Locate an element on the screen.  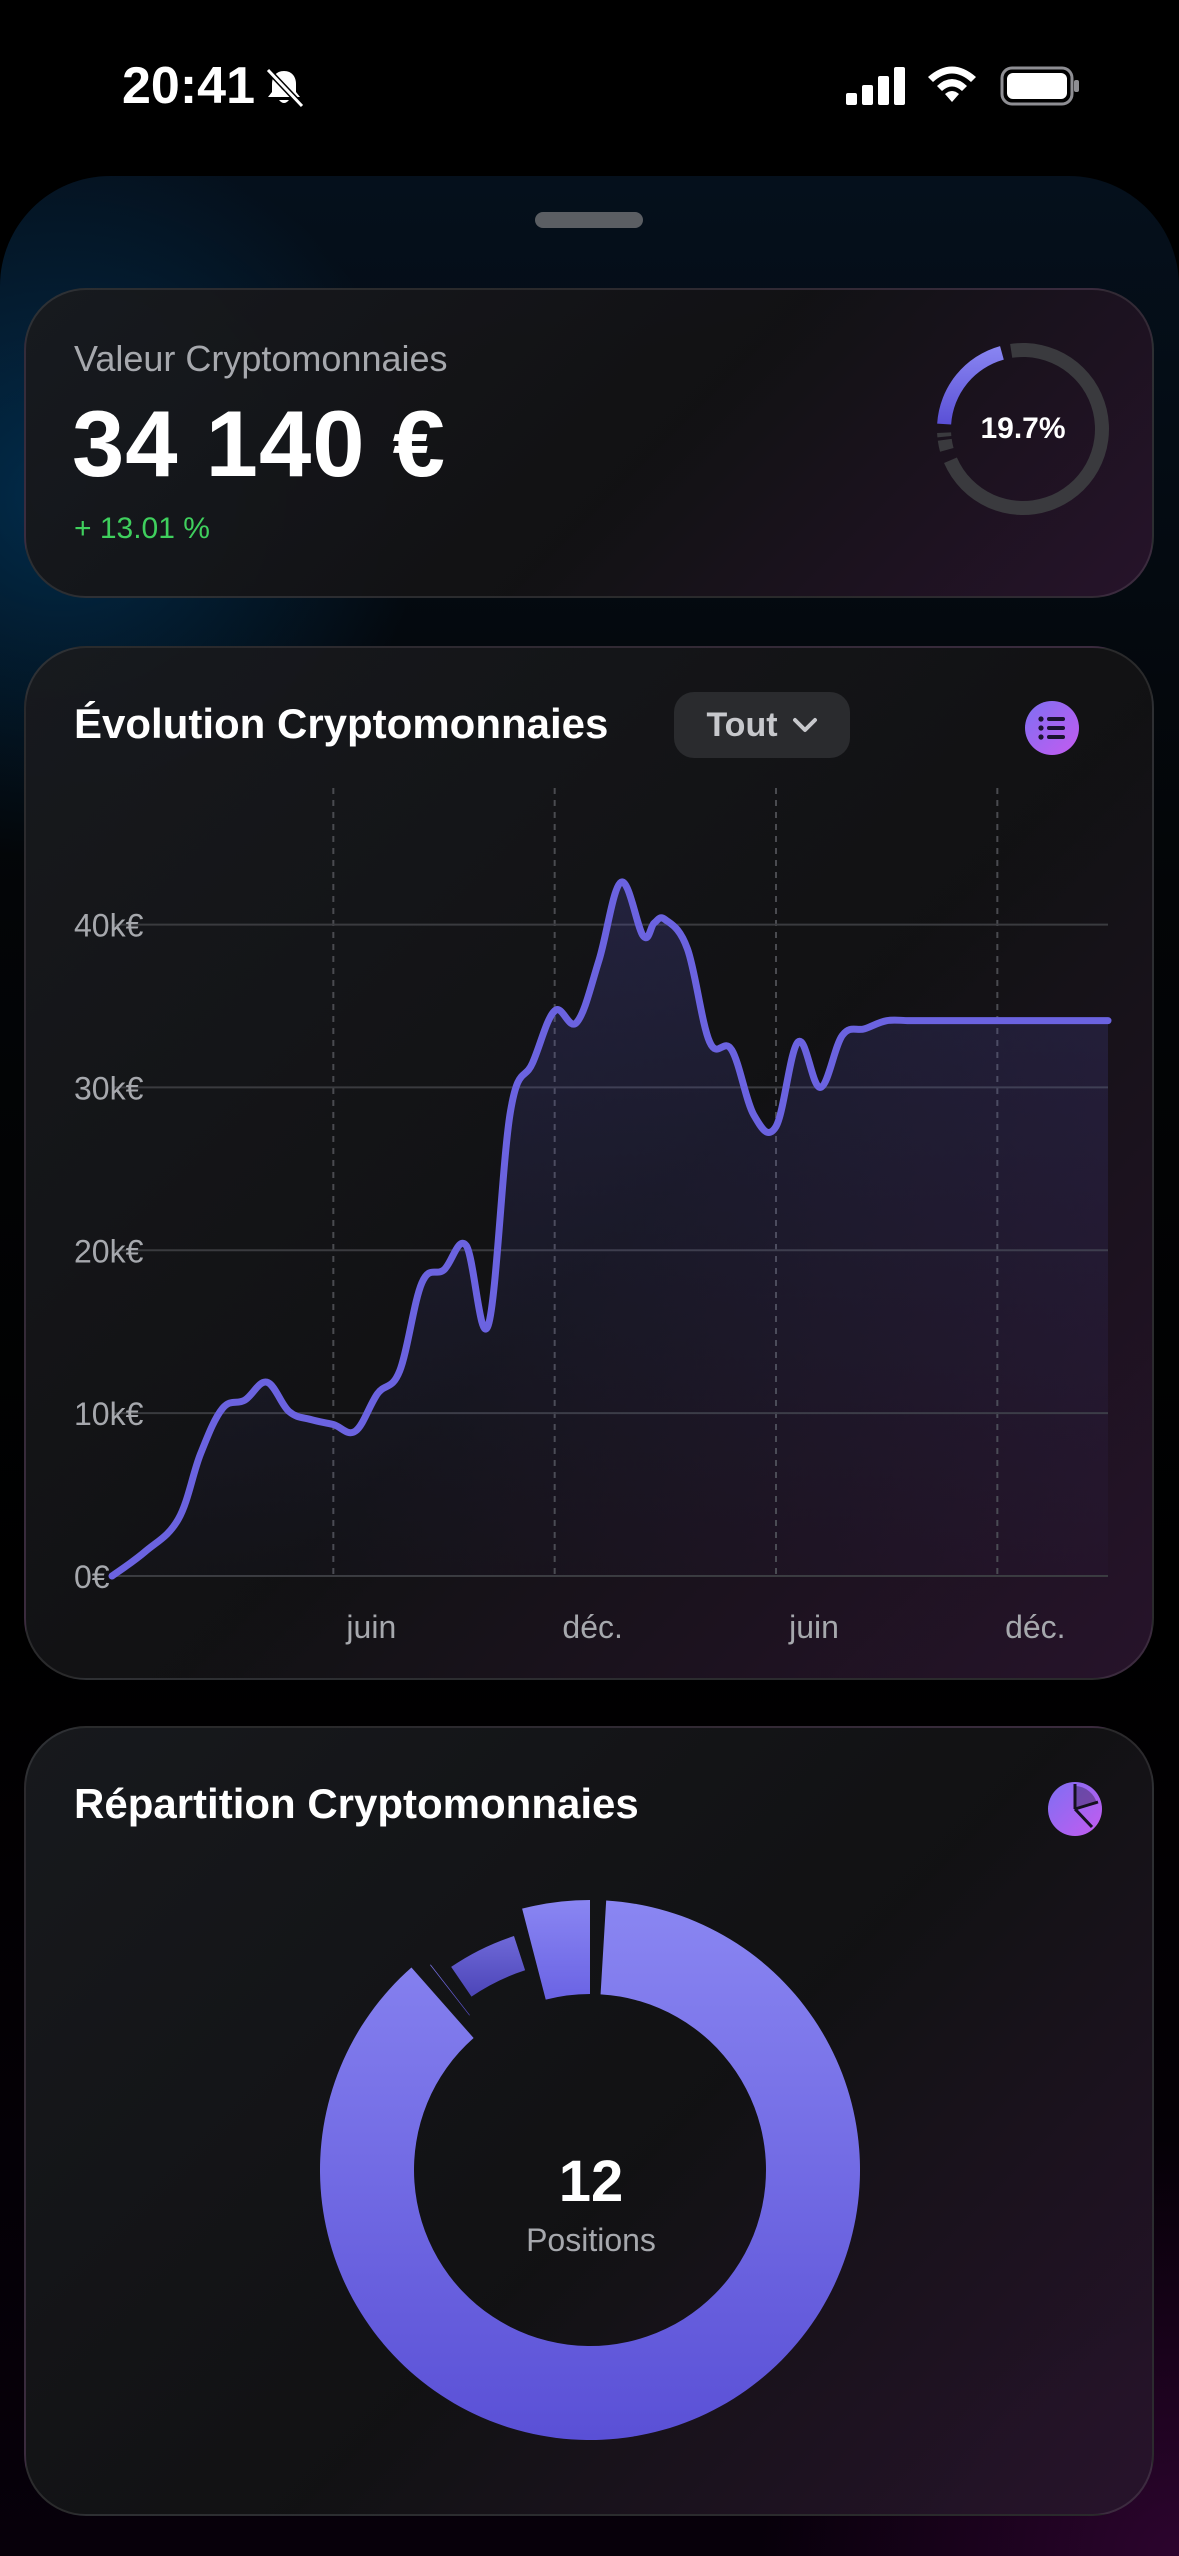
period-filter-button: Tout is located at coordinates (762, 725).